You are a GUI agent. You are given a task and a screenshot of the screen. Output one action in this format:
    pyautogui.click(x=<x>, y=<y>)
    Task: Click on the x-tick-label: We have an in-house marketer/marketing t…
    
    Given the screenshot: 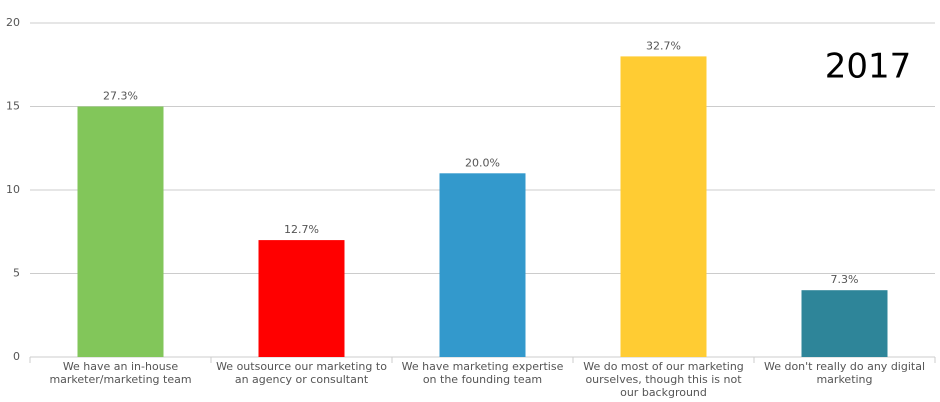 What is the action you would take?
    pyautogui.click(x=120, y=373)
    